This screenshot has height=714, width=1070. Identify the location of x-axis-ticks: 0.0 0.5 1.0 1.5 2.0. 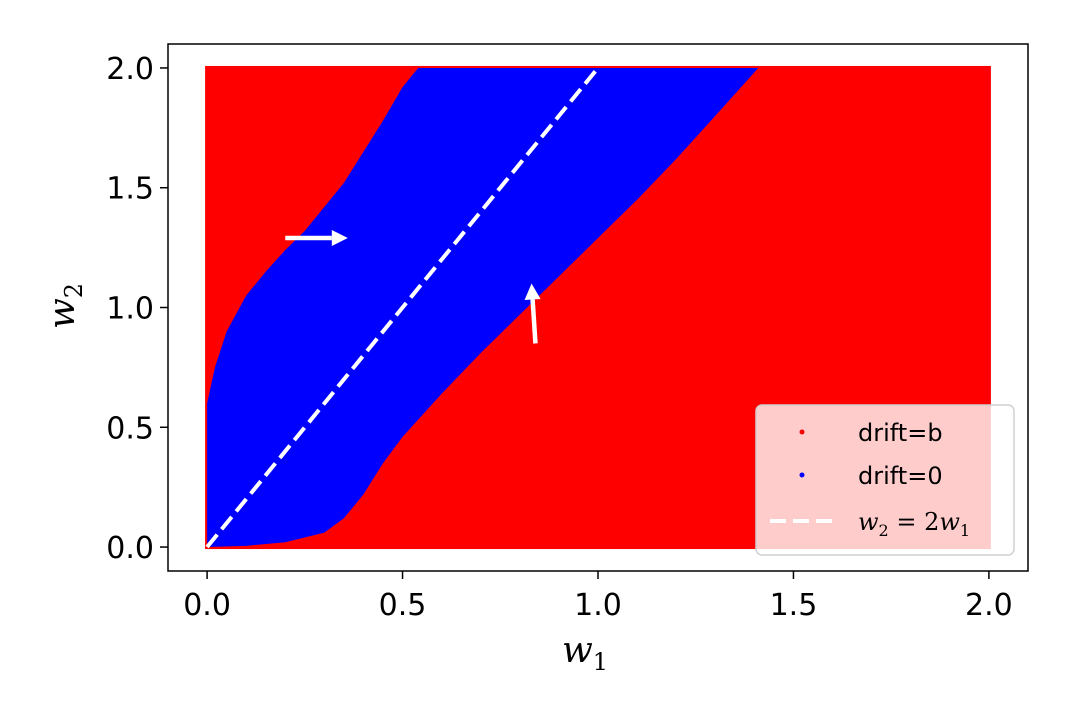
(598, 597).